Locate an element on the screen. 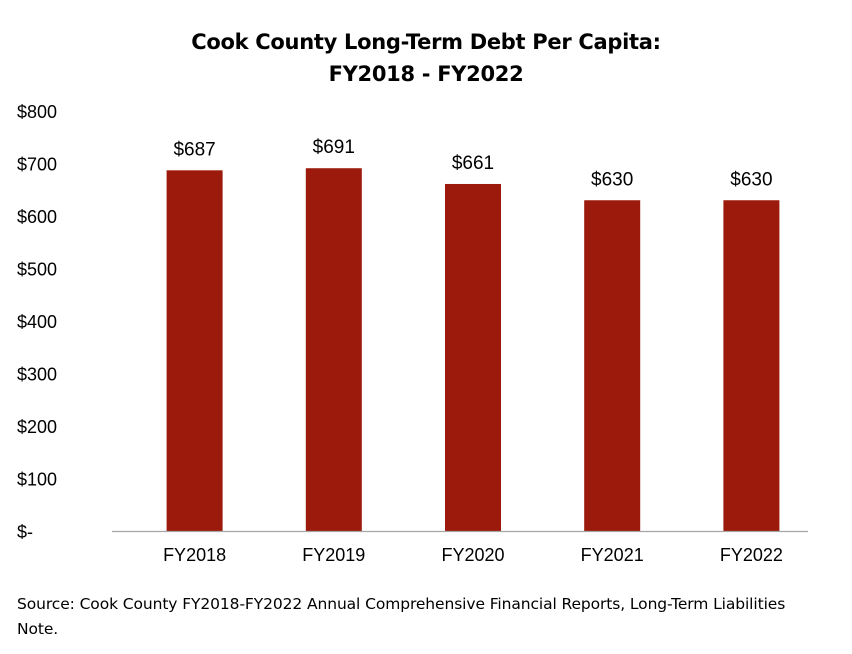  y-tick-label: $800 is located at coordinates (37, 112).